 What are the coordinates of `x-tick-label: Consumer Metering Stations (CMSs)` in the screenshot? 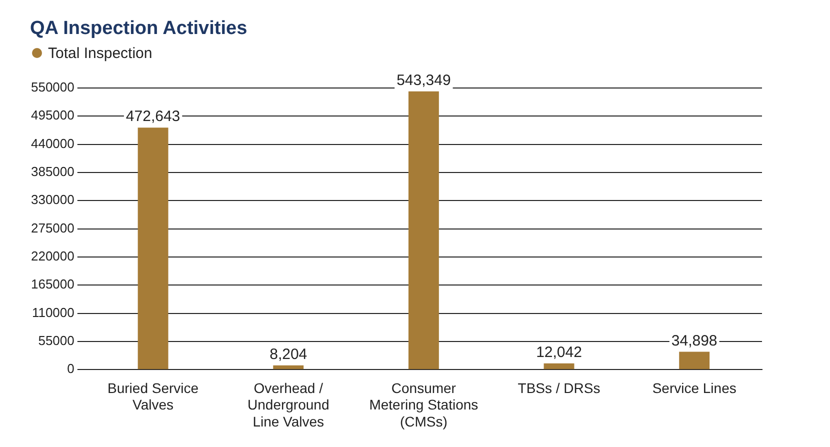 It's located at (423, 405).